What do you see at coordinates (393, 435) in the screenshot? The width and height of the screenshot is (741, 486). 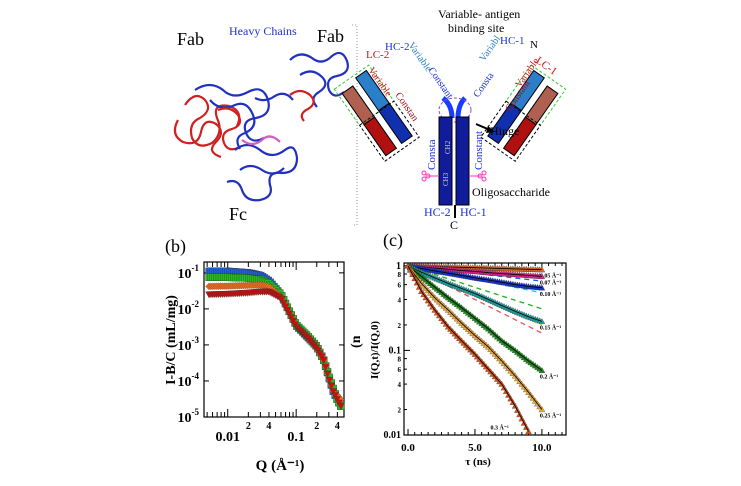 I see `y-tick-label: 0.01` at bounding box center [393, 435].